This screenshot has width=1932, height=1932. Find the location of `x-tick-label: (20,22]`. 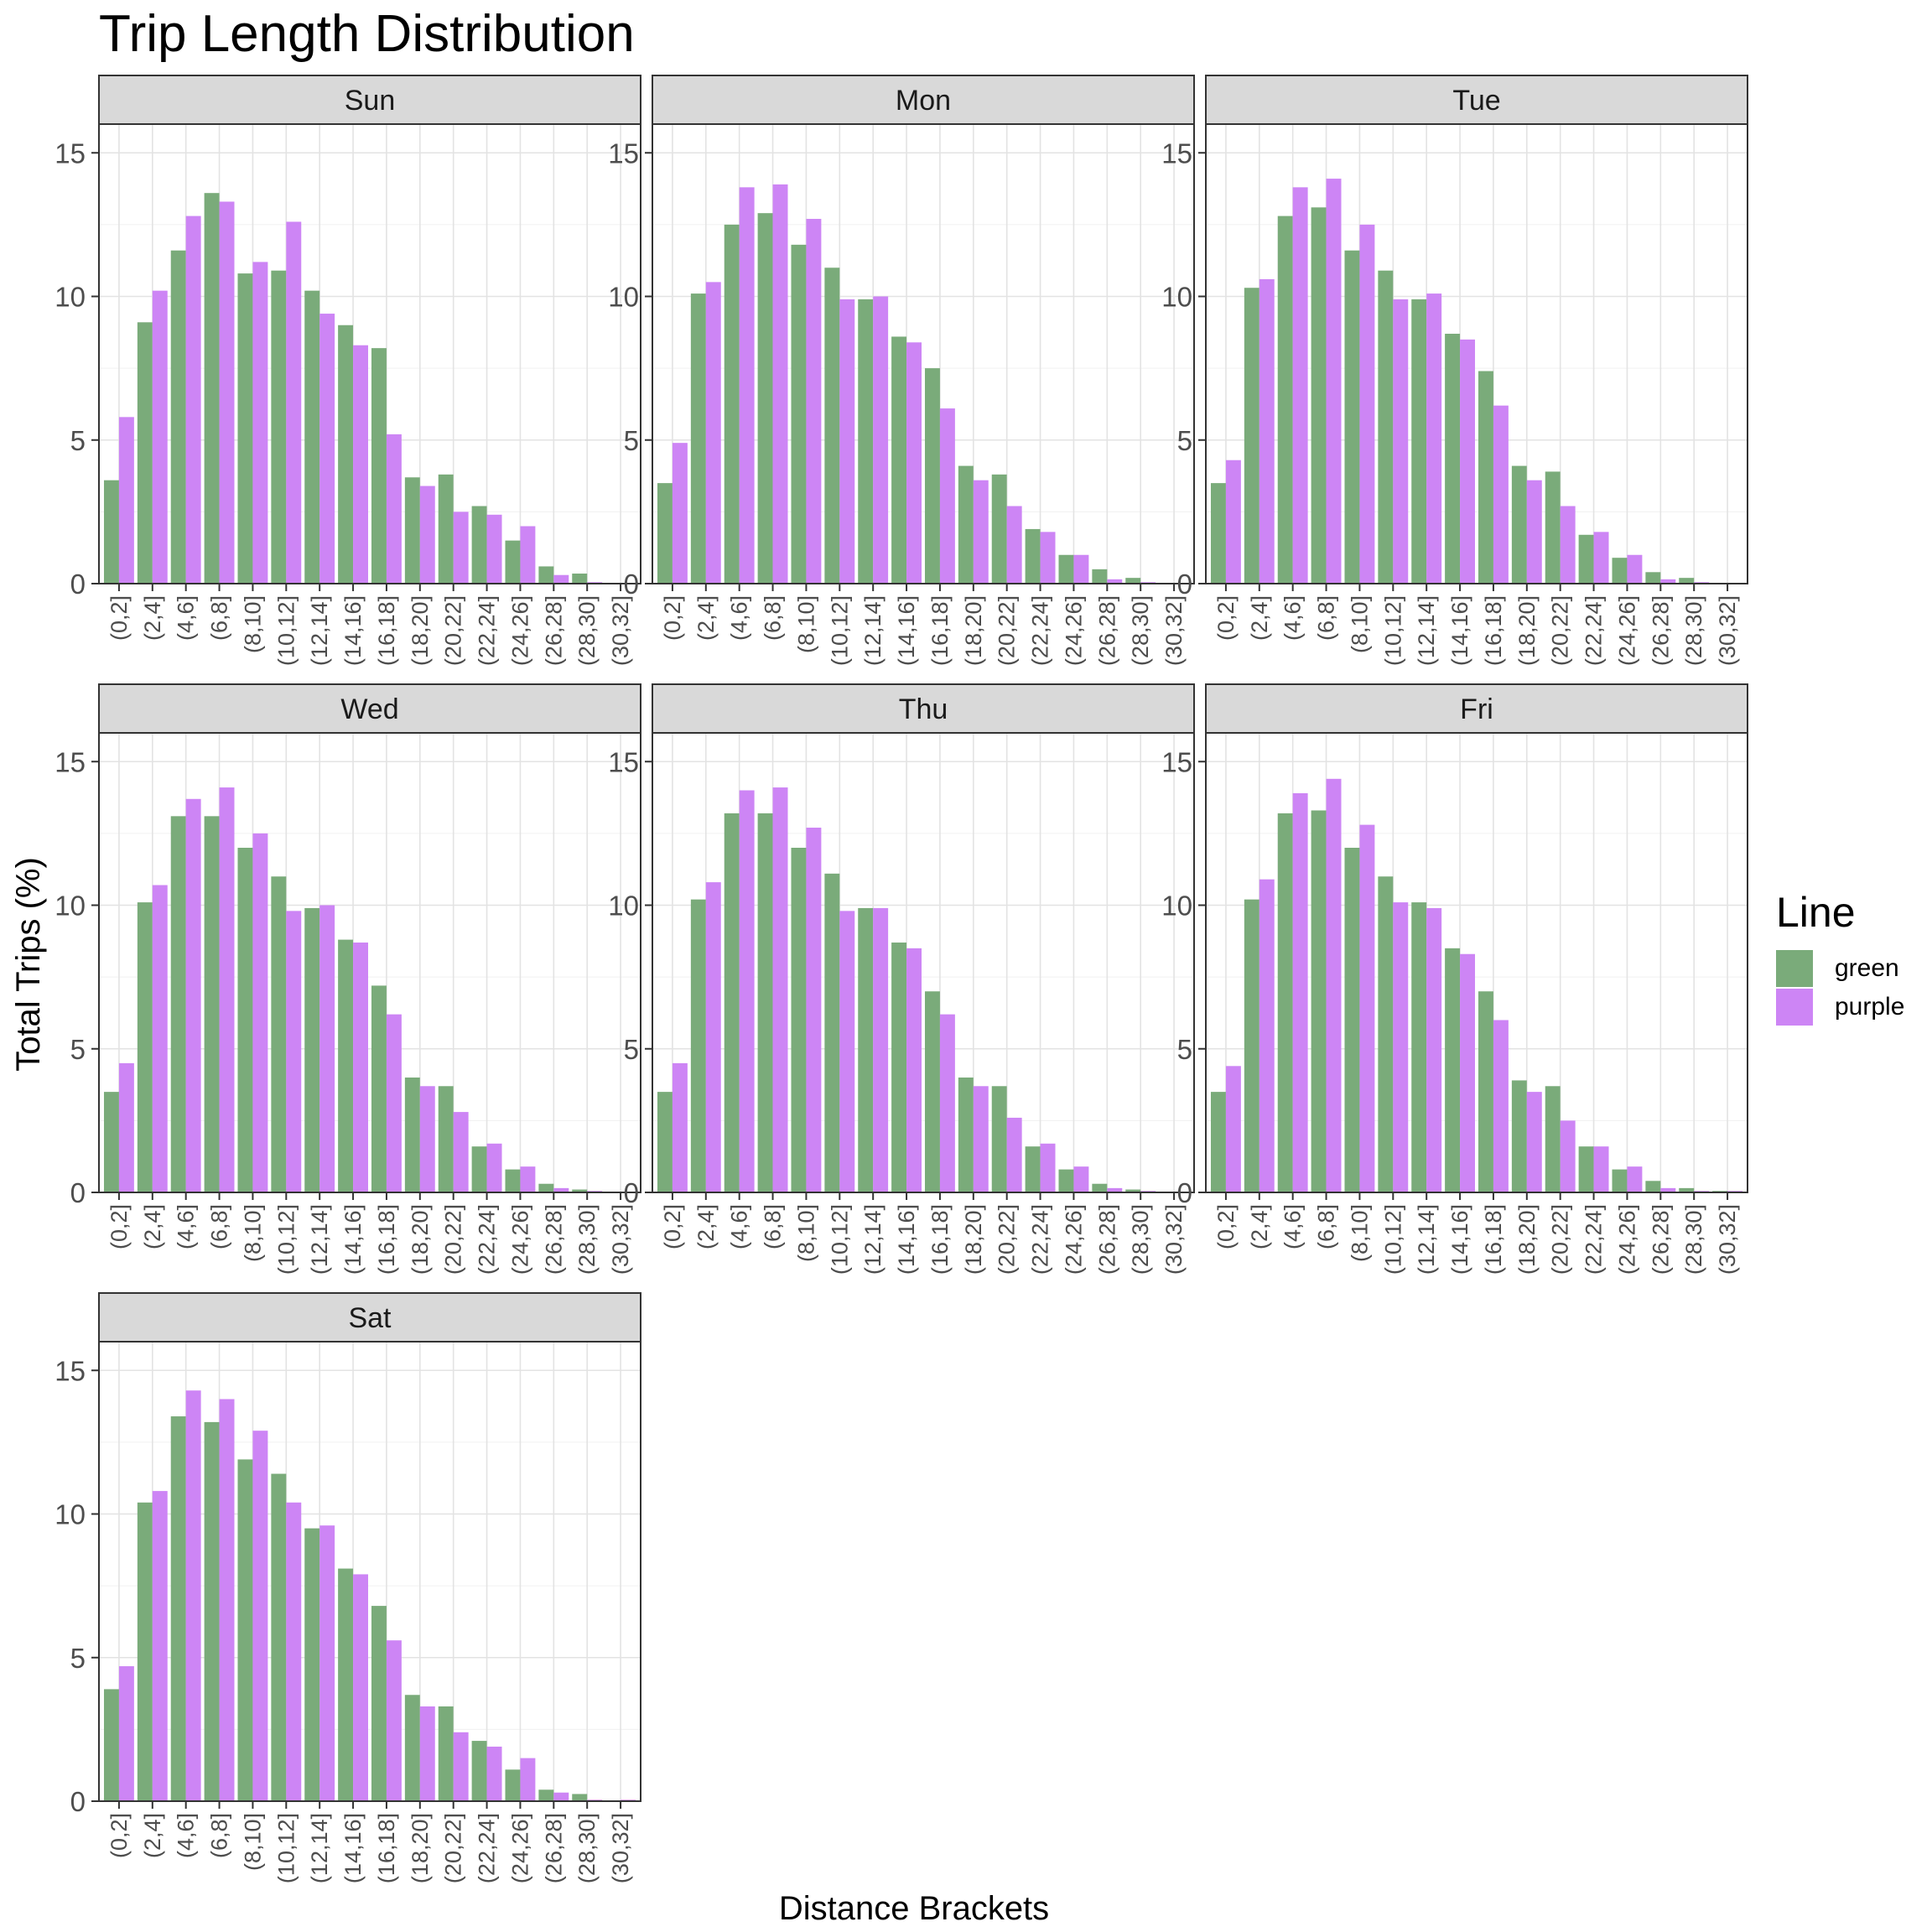

x-tick-label: (20,22] is located at coordinates (453, 1239).